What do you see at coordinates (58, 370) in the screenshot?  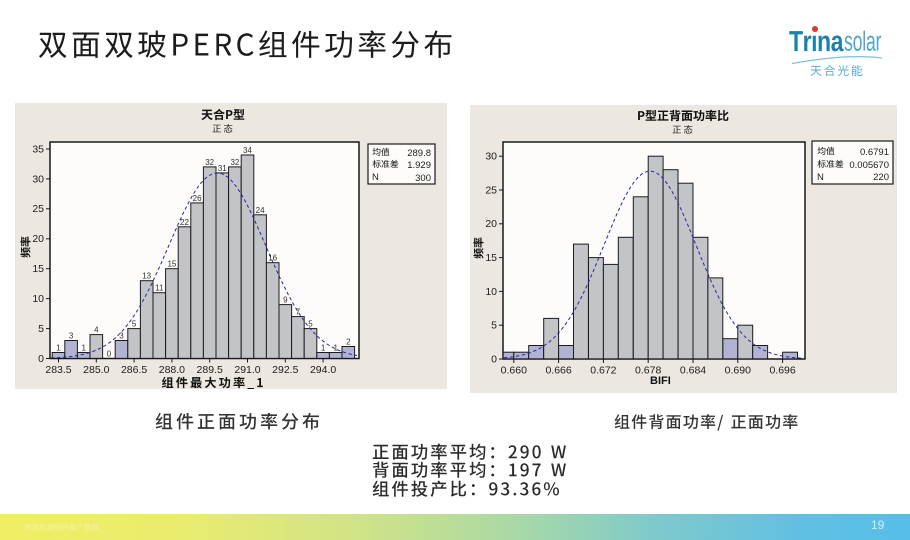 I see `svg-text: 283.5` at bounding box center [58, 370].